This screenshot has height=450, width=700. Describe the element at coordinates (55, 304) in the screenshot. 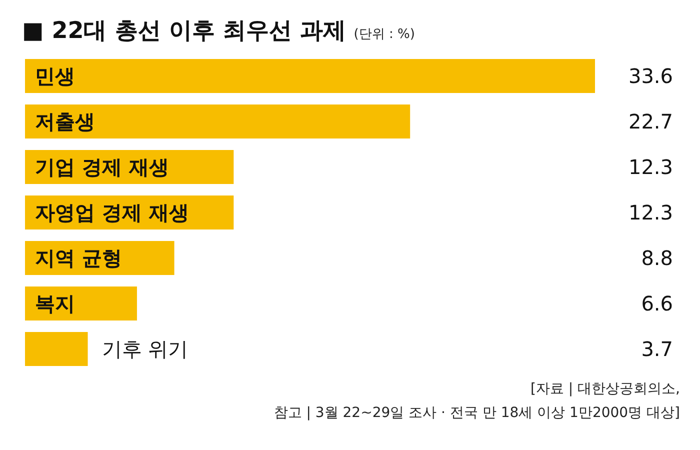

I see `y-tick-label: 복지` at that location.